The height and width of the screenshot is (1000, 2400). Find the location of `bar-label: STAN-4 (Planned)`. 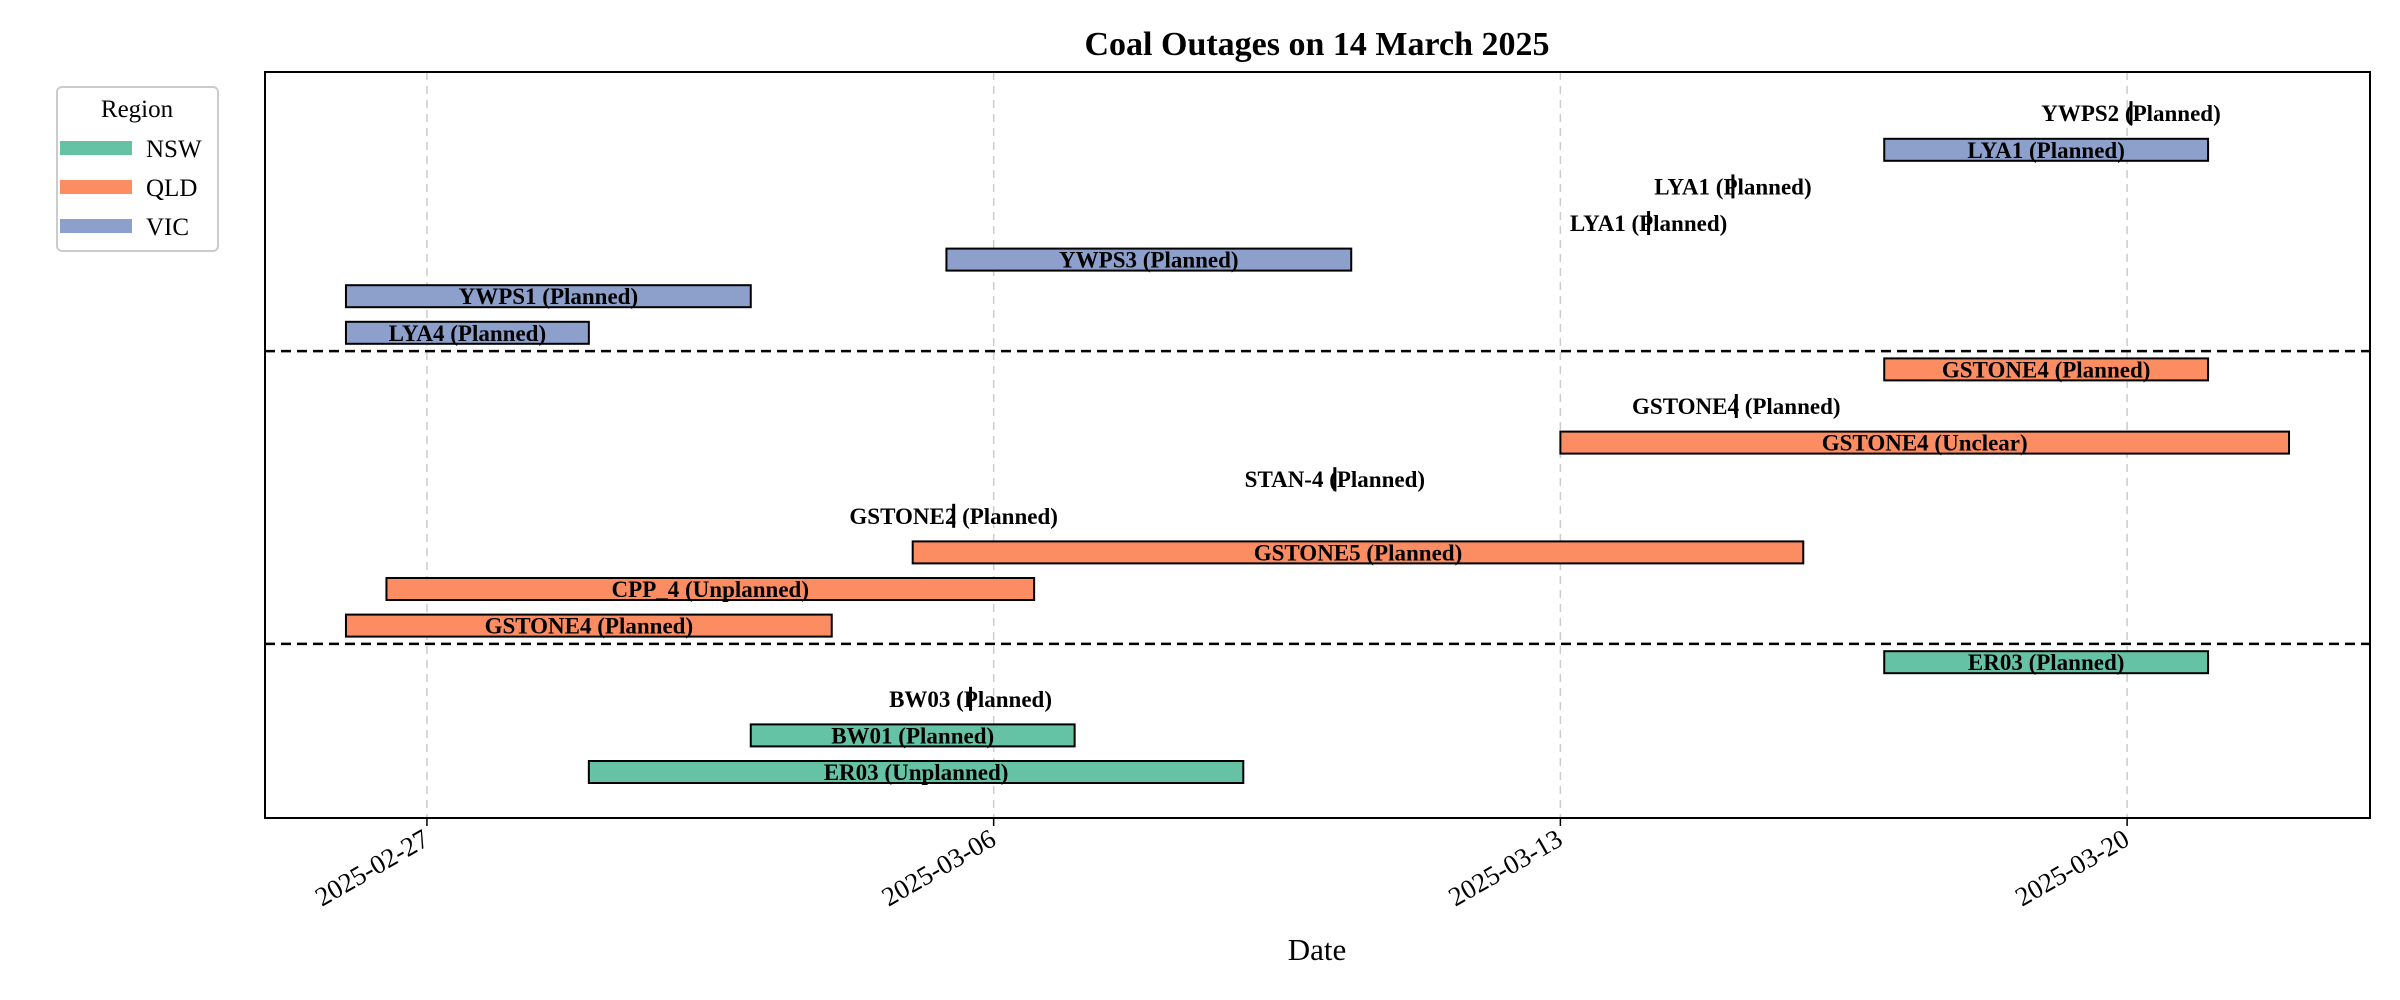

bar-label: STAN-4 (Planned) is located at coordinates (1335, 479).